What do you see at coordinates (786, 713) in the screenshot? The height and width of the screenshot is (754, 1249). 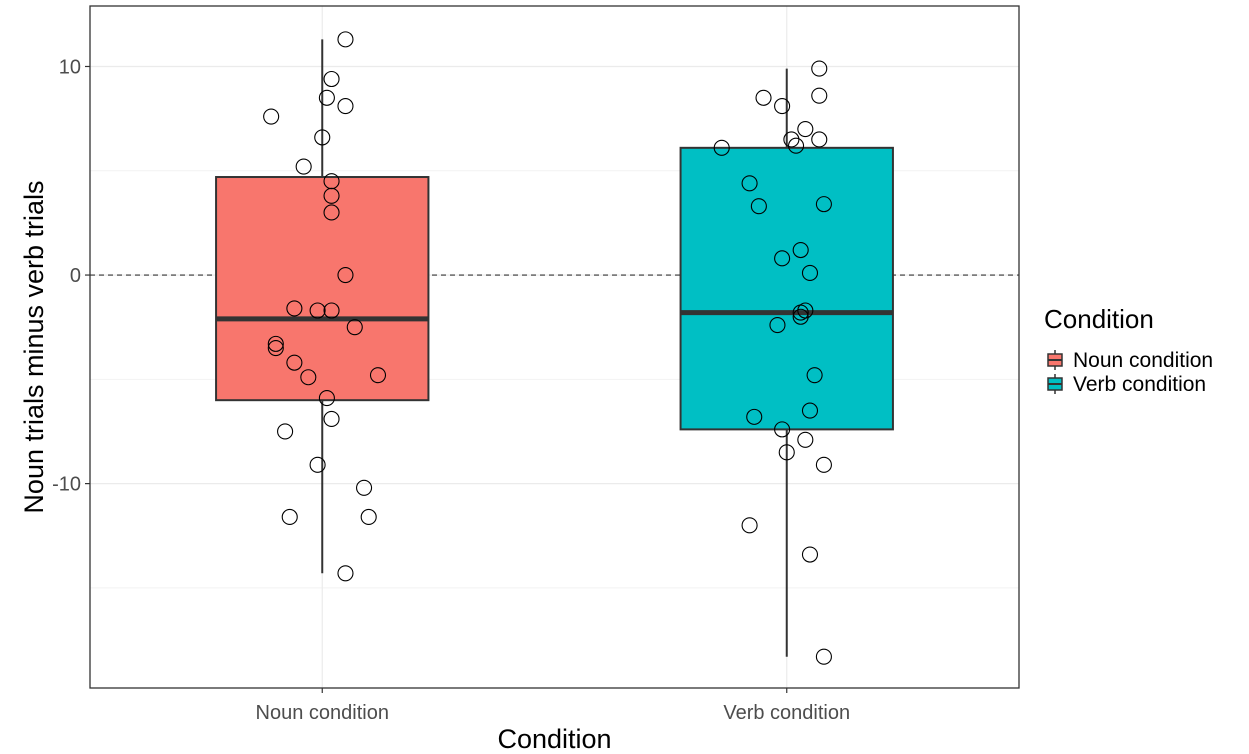 I see `x-tick-label: Verb condition` at bounding box center [786, 713].